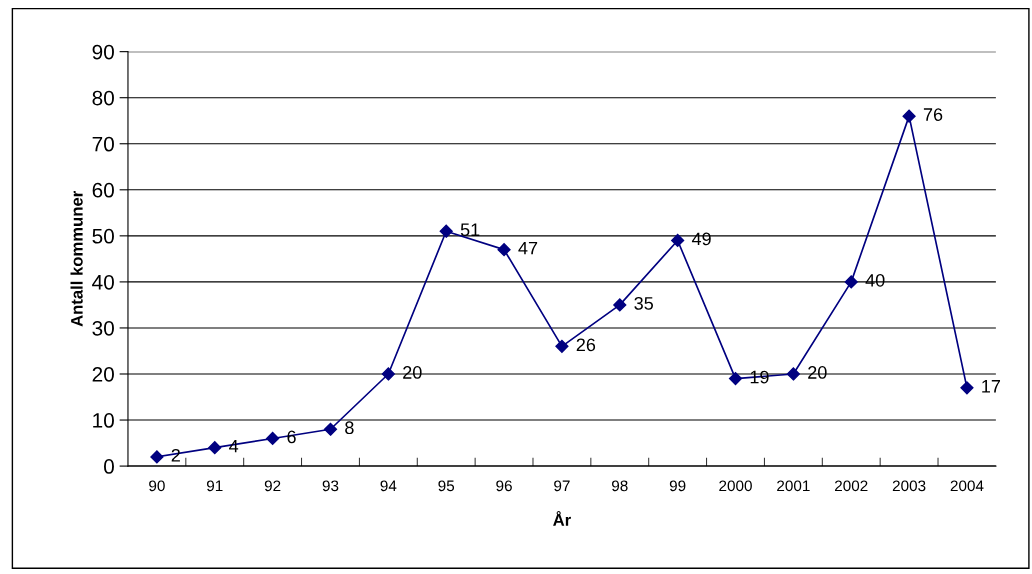 This screenshot has height=574, width=1032. What do you see at coordinates (446, 486) in the screenshot?
I see `x-tick-label: 95` at bounding box center [446, 486].